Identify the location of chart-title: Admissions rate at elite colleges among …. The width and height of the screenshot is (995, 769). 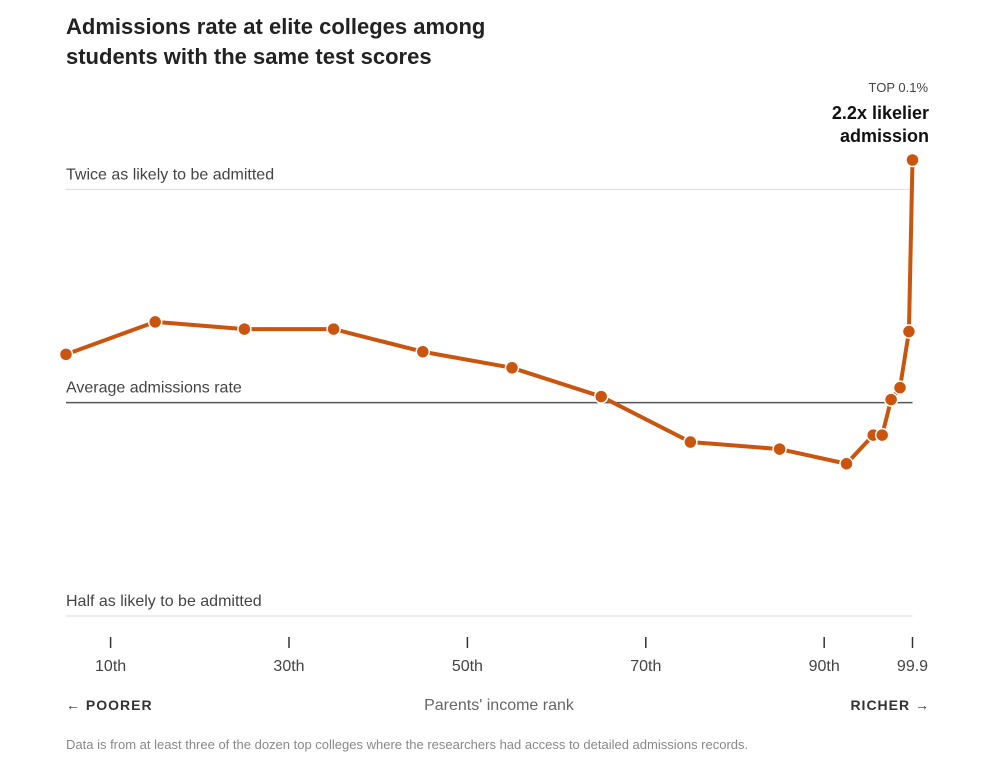
(276, 41).